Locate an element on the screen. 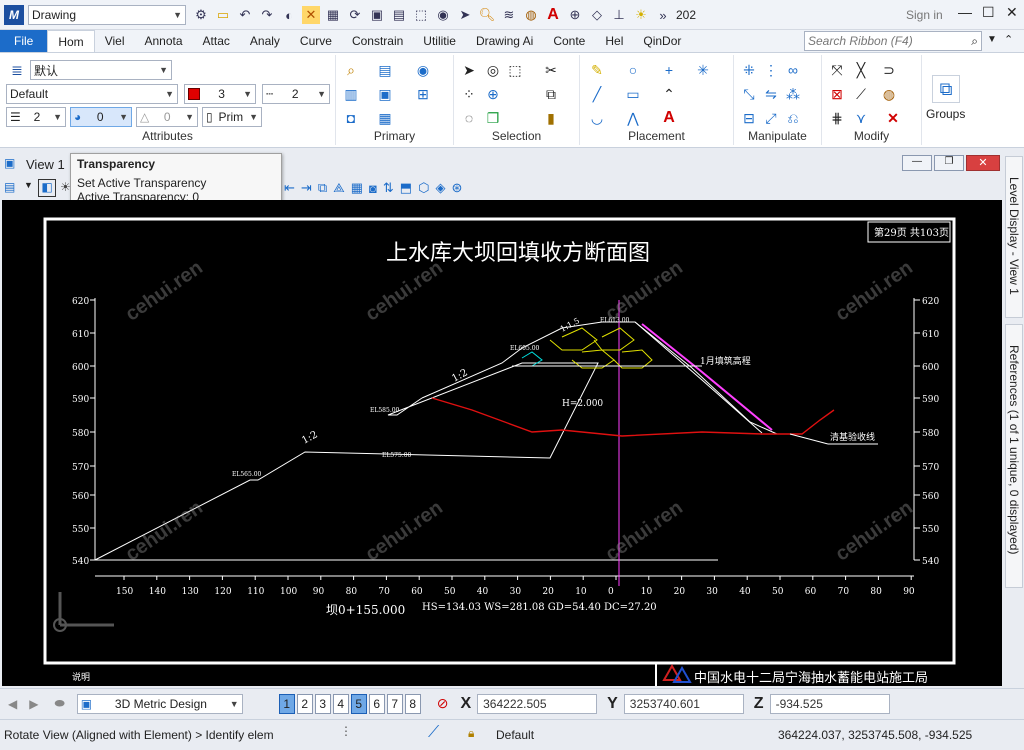 The height and width of the screenshot is (750, 1024). forward-icon: ▶ is located at coordinates (34, 703).